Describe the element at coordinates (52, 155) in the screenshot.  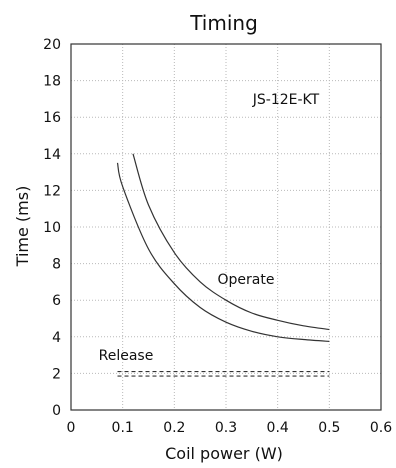
I see `y-tick-label: 14` at that location.